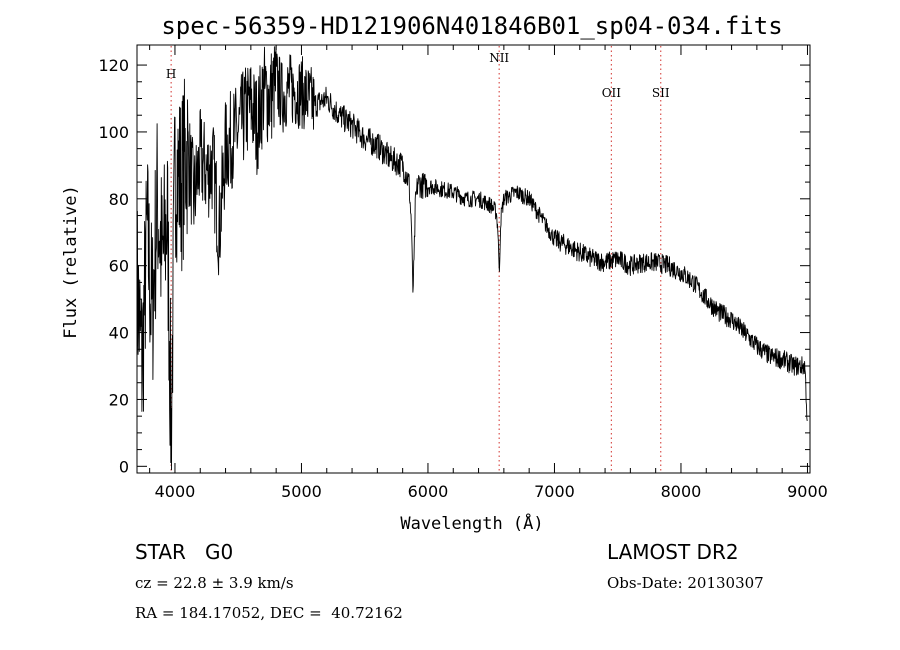 The width and height of the screenshot is (900, 650). I want to click on x-tick-label: 5000, so click(301, 491).